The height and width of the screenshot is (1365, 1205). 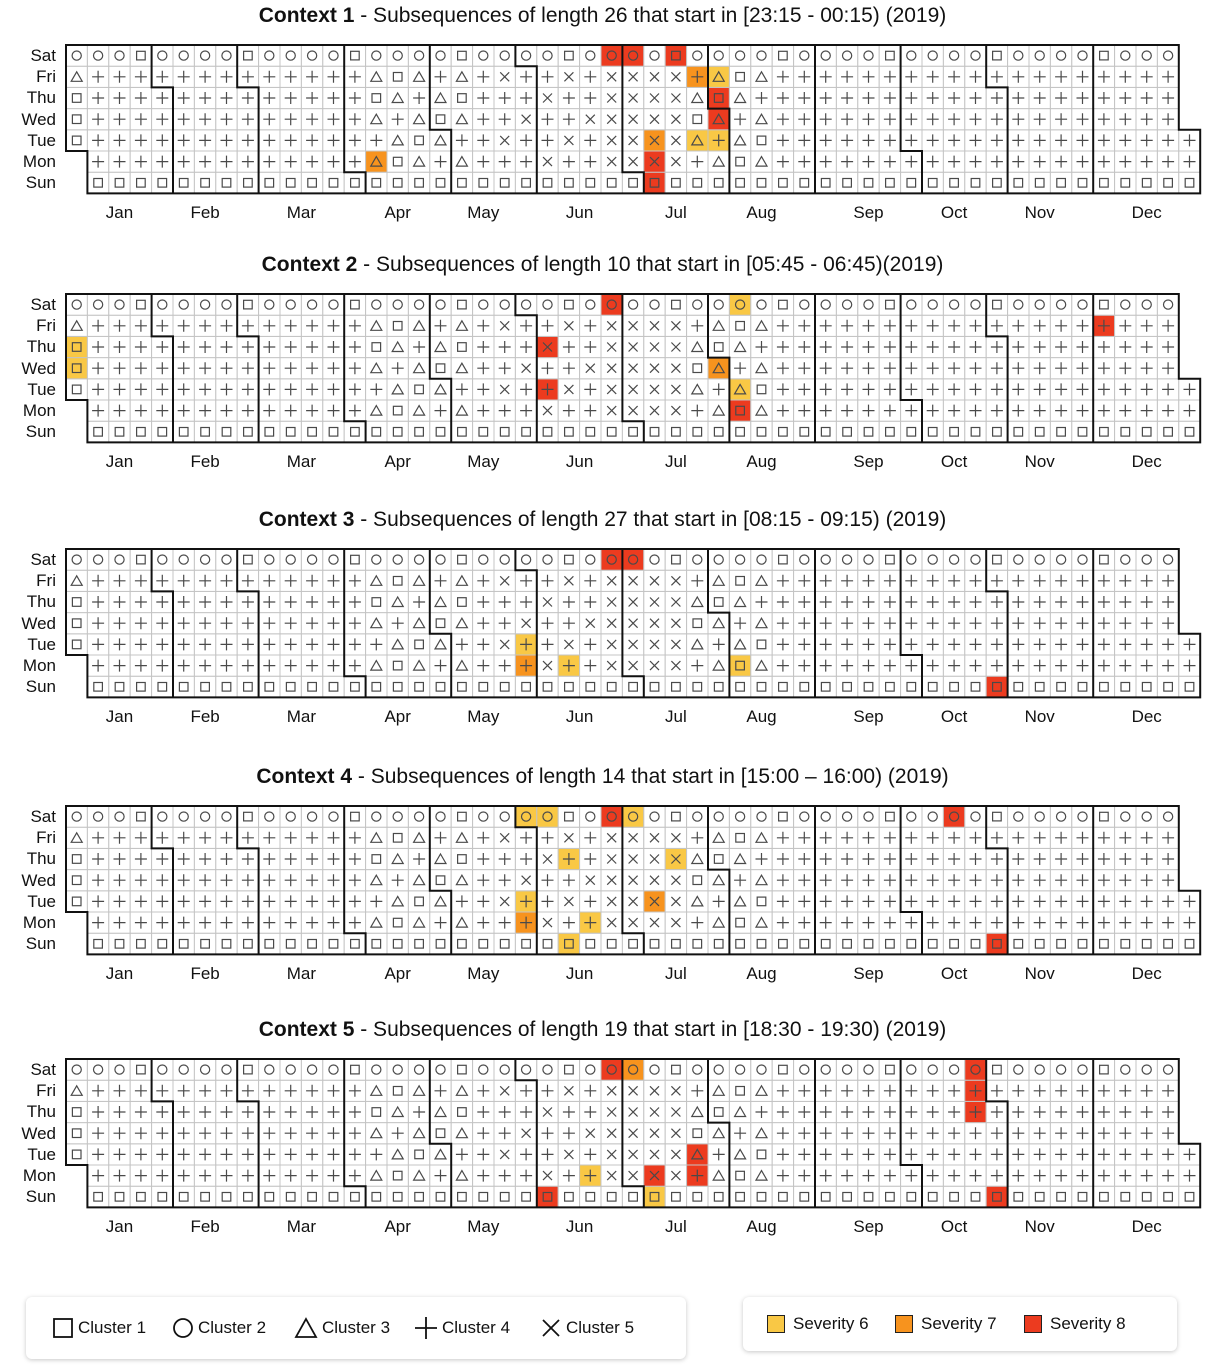 What do you see at coordinates (697, 140) in the screenshot?
I see `severity-6-cell` at bounding box center [697, 140].